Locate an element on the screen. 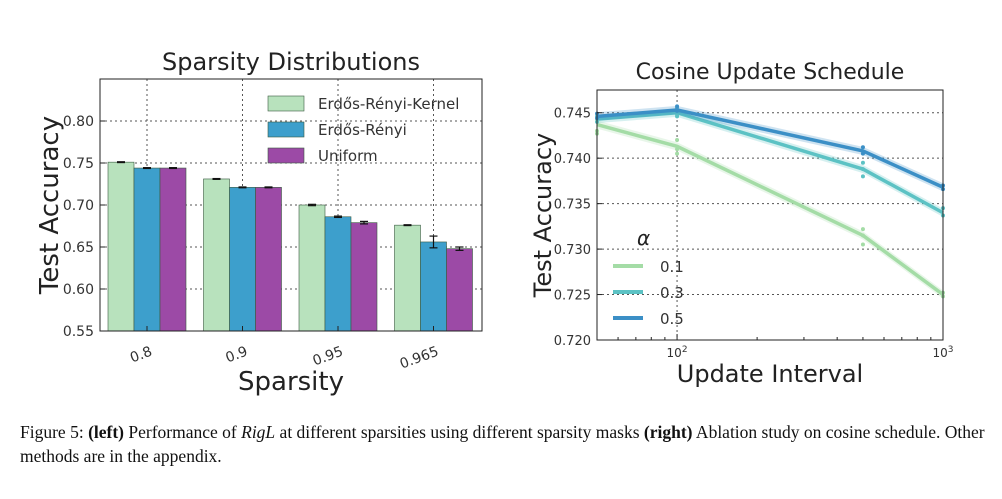 Image resolution: width=1002 pixels, height=499 pixels. bar-chart-x-label: Sparsity is located at coordinates (291, 382).